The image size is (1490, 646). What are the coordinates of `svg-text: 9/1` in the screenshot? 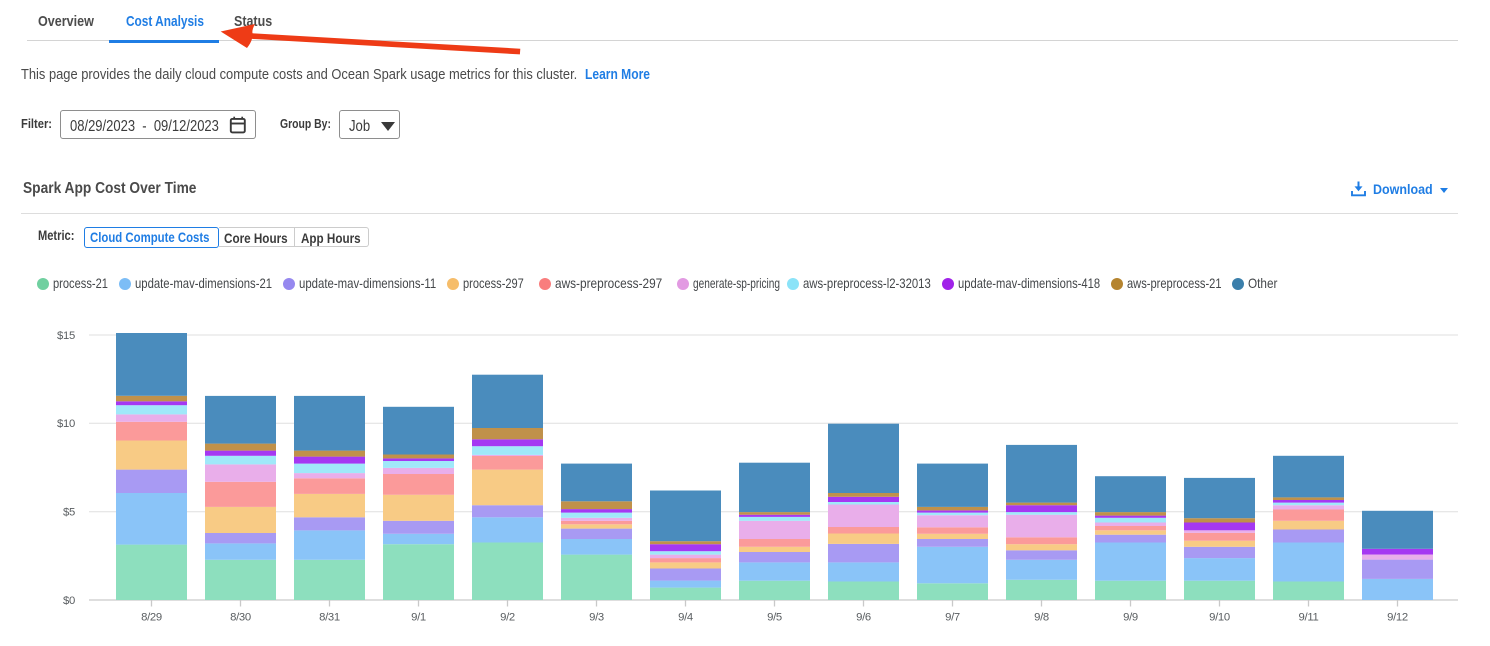 It's located at (418, 618).